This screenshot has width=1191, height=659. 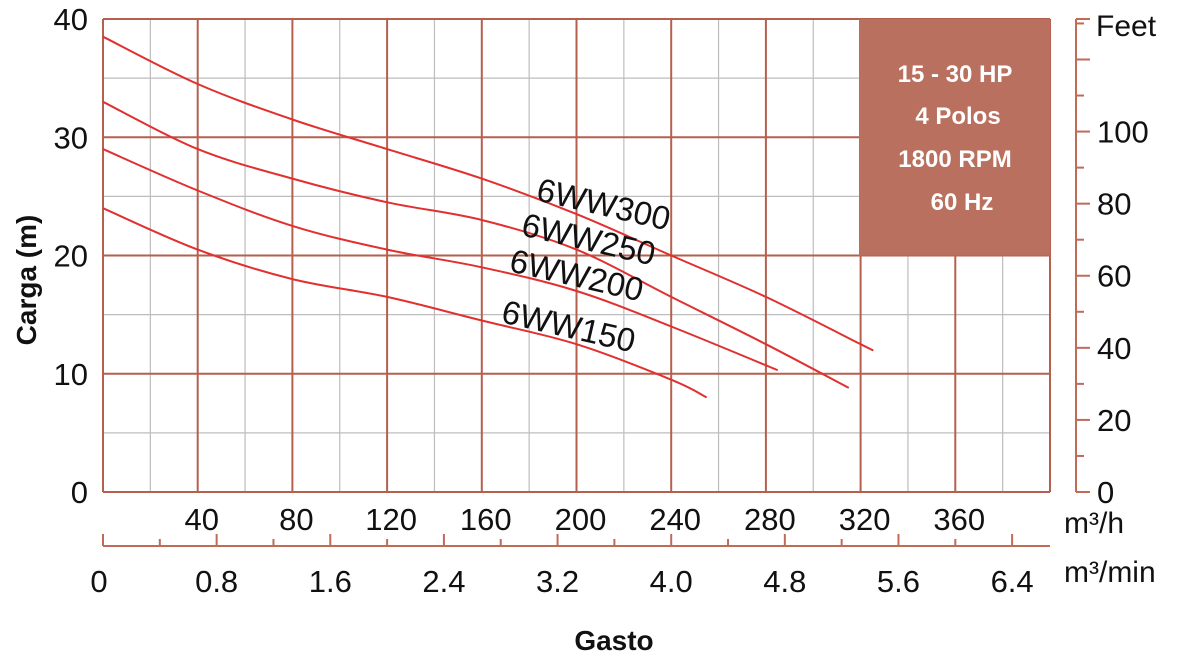 I want to click on feet-tick-label: 80, so click(x=1114, y=204).